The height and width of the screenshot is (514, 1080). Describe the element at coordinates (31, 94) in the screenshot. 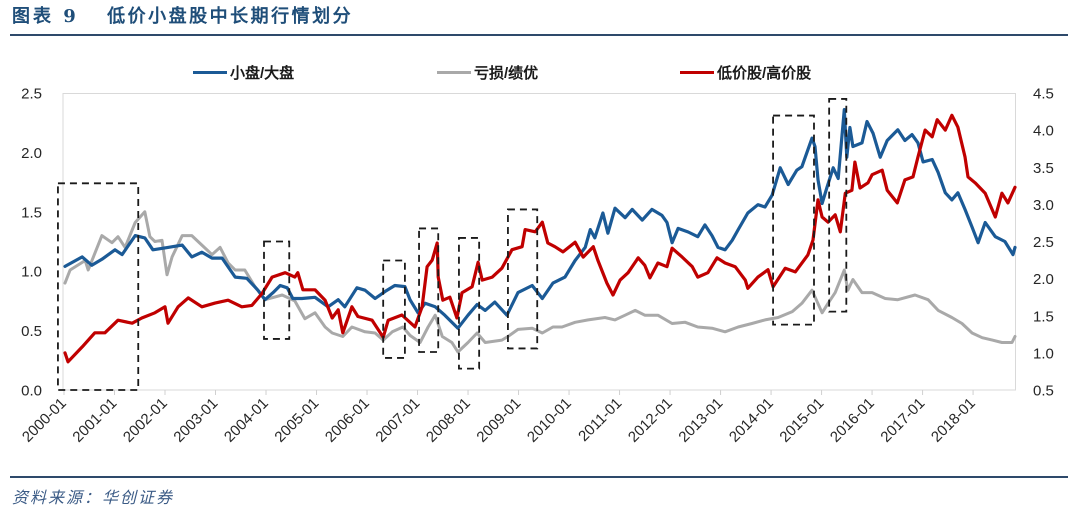

I see `left-y-tick-label: 2.5` at that location.